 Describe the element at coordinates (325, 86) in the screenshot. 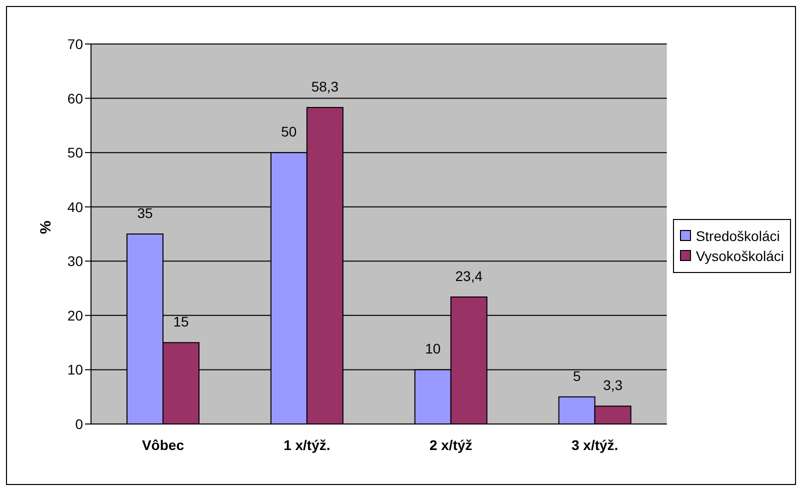

I see `data-label: 58,3` at that location.